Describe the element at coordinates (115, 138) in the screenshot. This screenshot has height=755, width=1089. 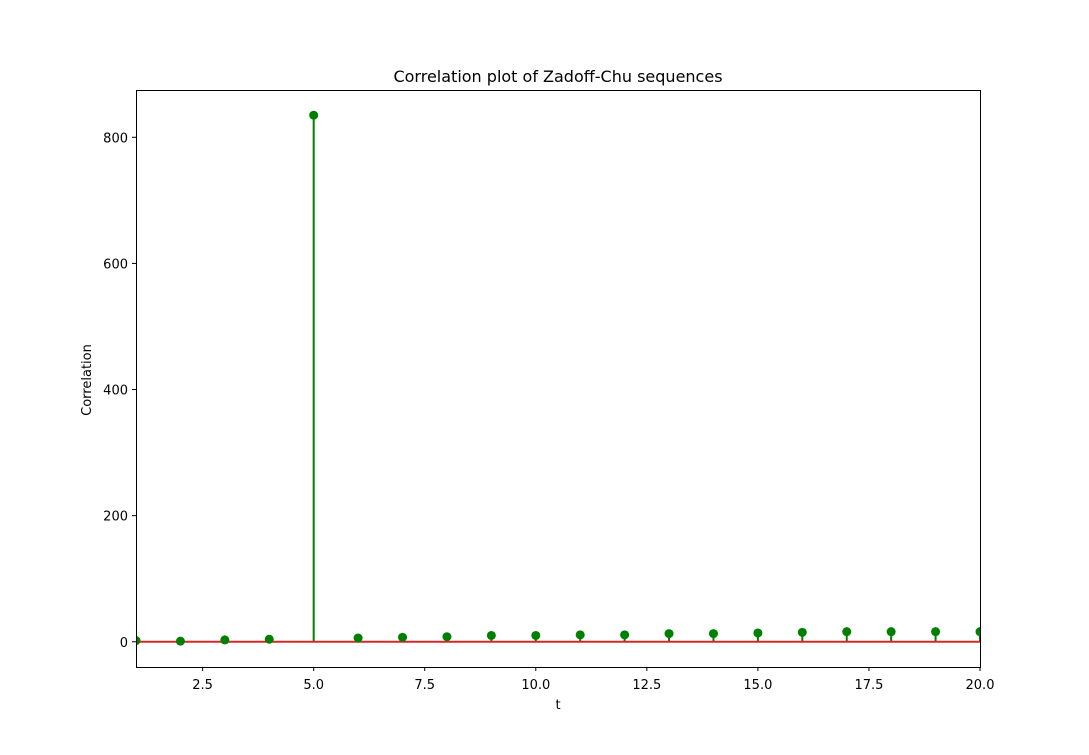
I see `y-tick-label: 800` at that location.